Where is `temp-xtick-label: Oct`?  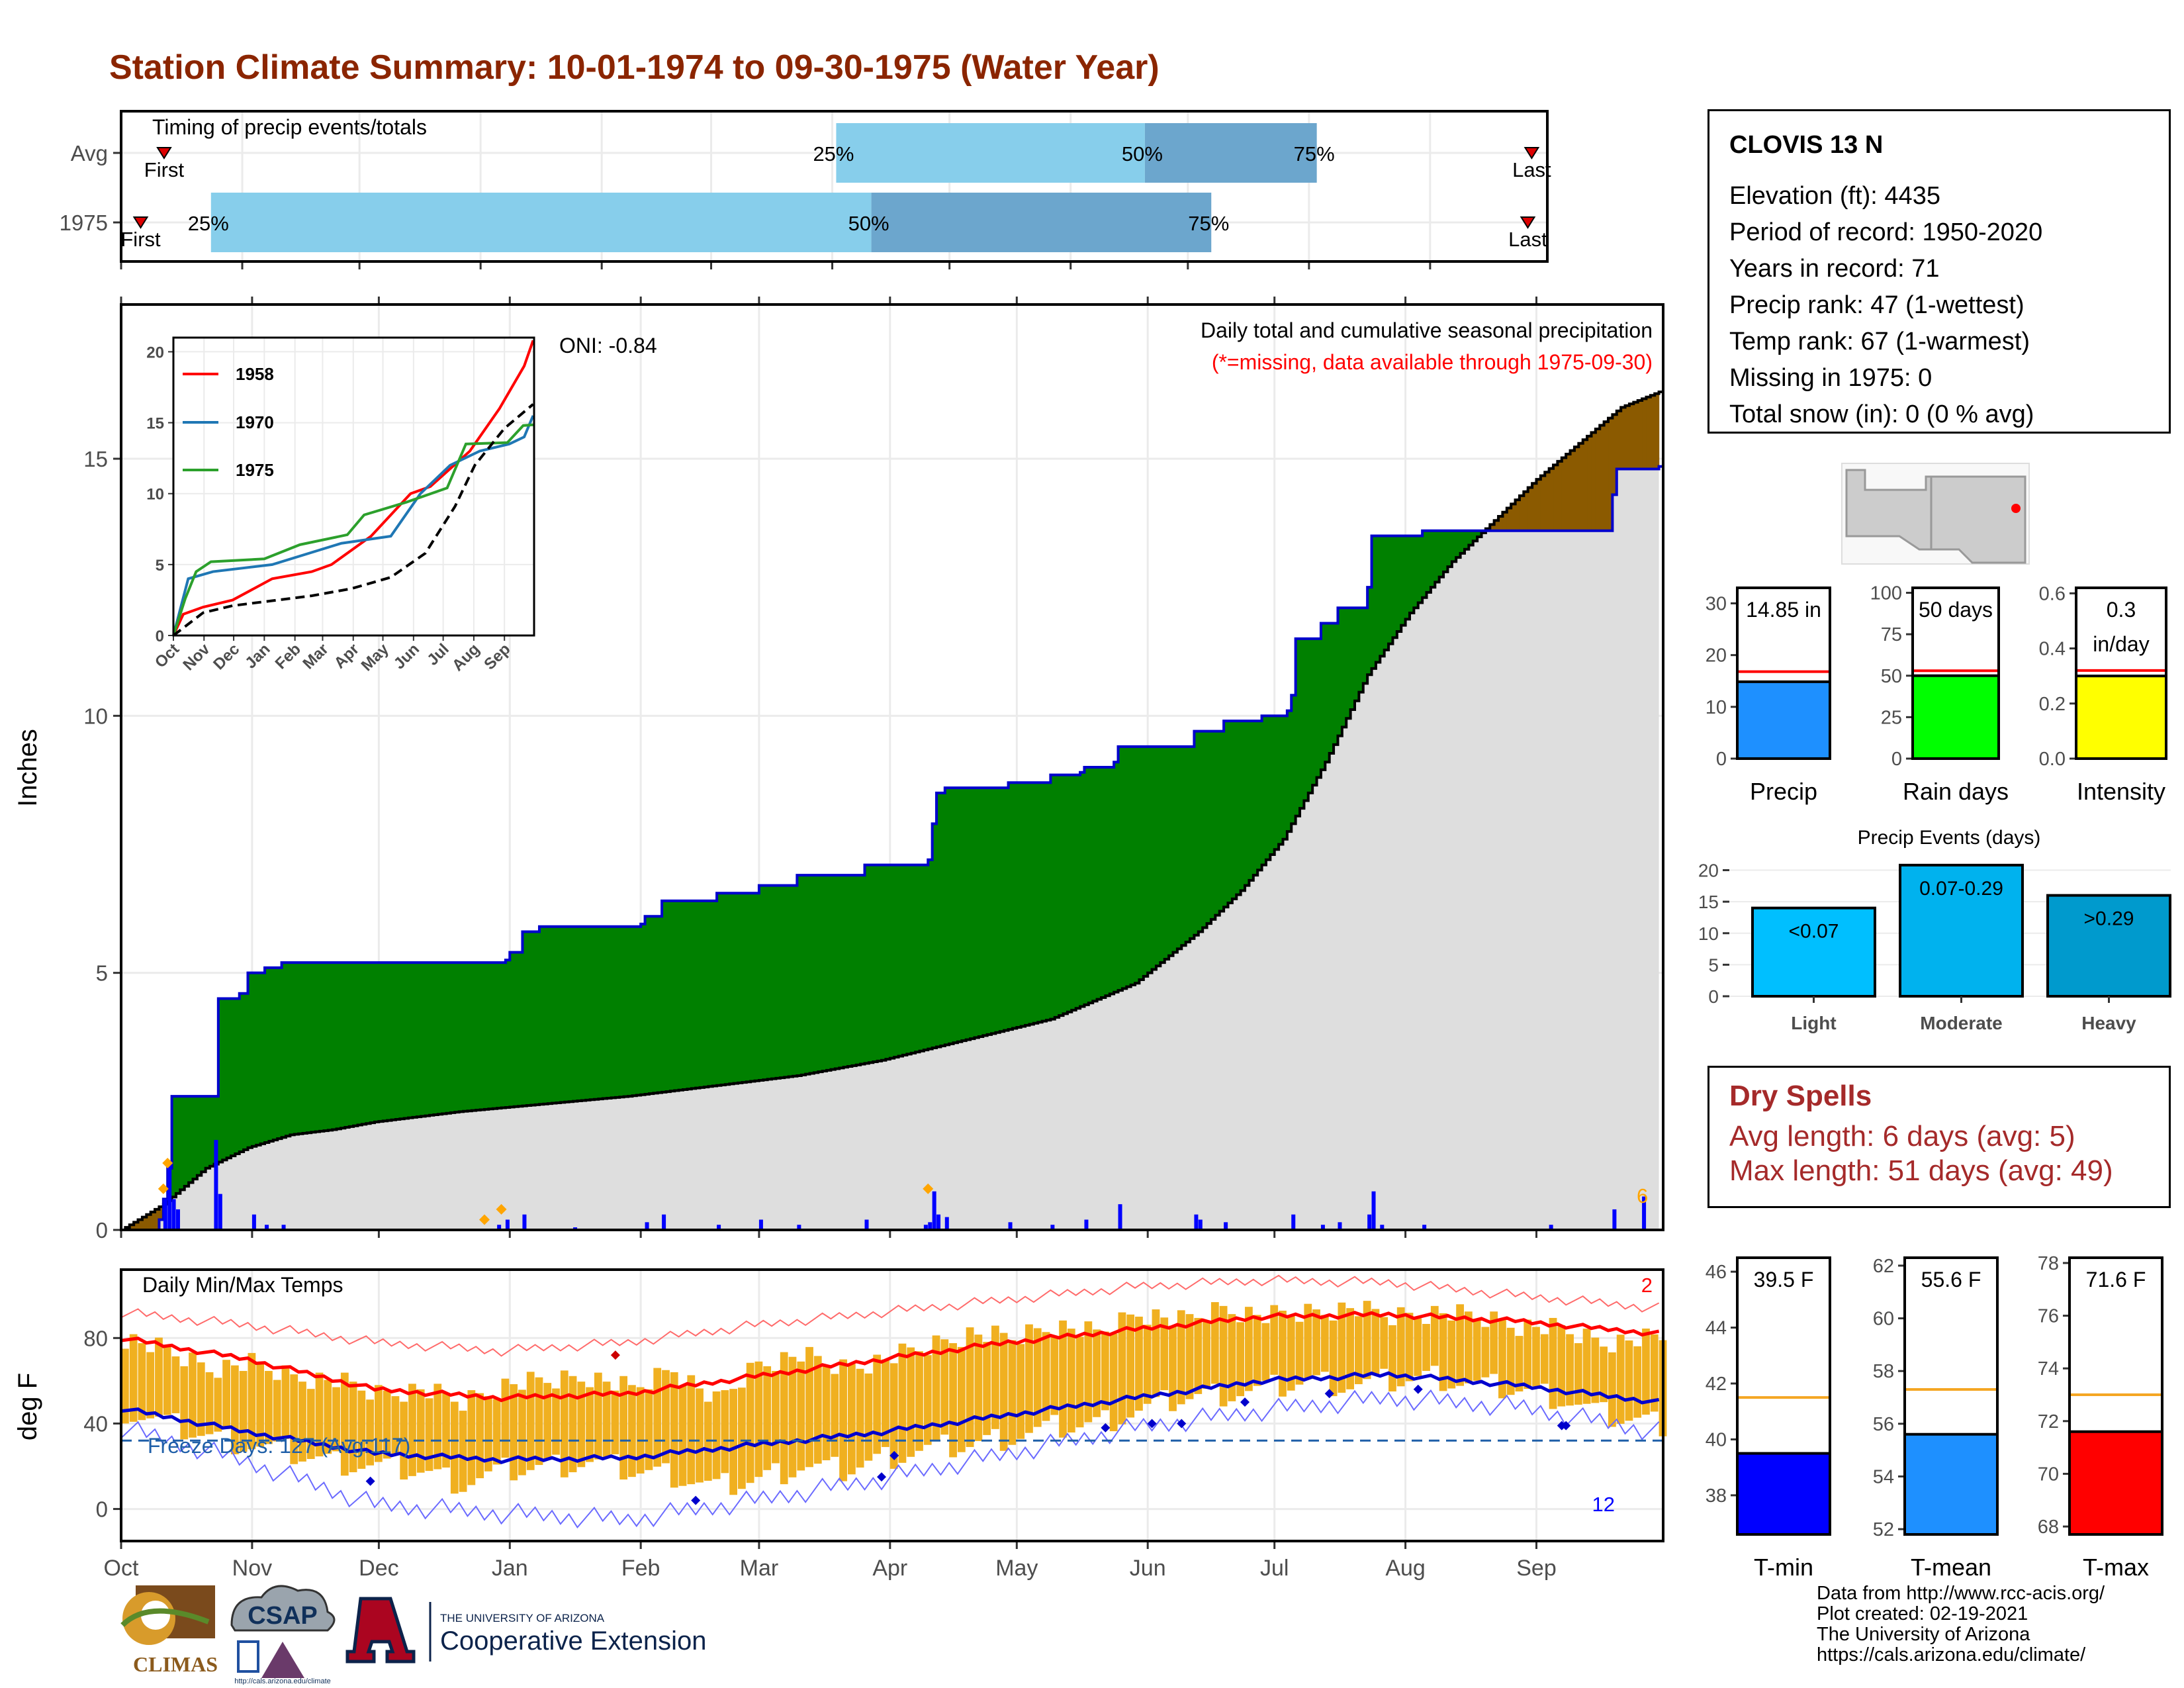 temp-xtick-label: Oct is located at coordinates (121, 1568).